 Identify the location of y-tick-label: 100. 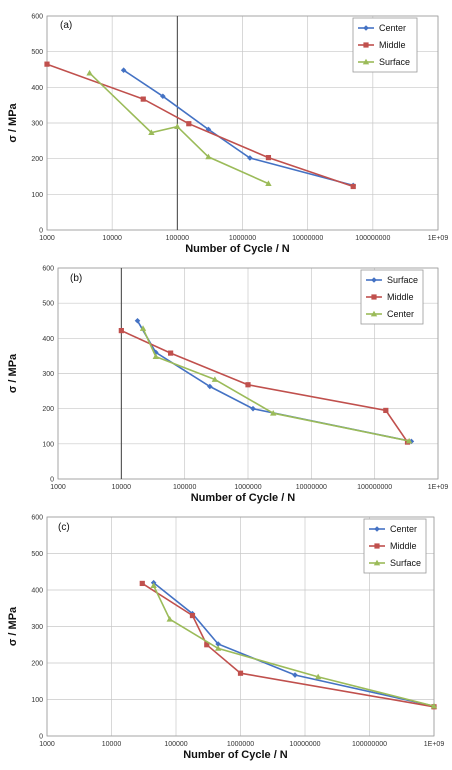
(37, 195).